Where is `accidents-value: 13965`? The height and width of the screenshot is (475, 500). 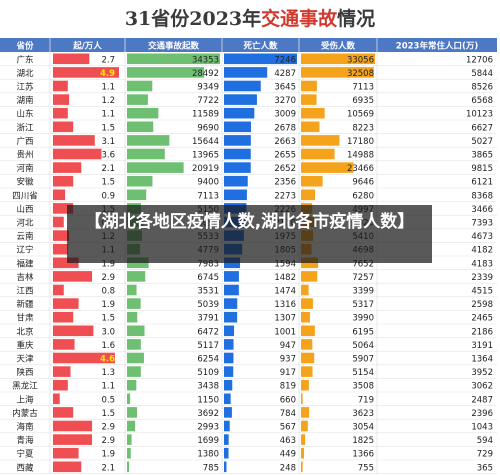 accidents-value: 13965 is located at coordinates (205, 156).